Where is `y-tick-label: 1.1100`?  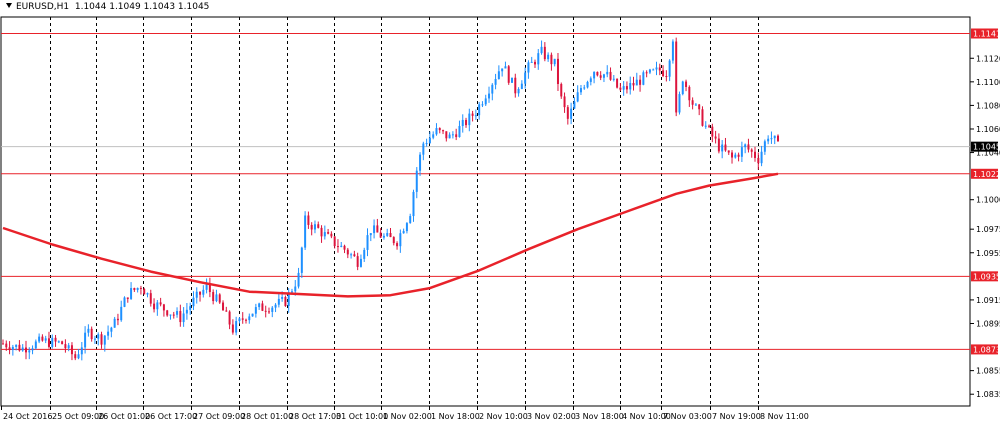
y-tick-label: 1.1100 is located at coordinates (988, 82).